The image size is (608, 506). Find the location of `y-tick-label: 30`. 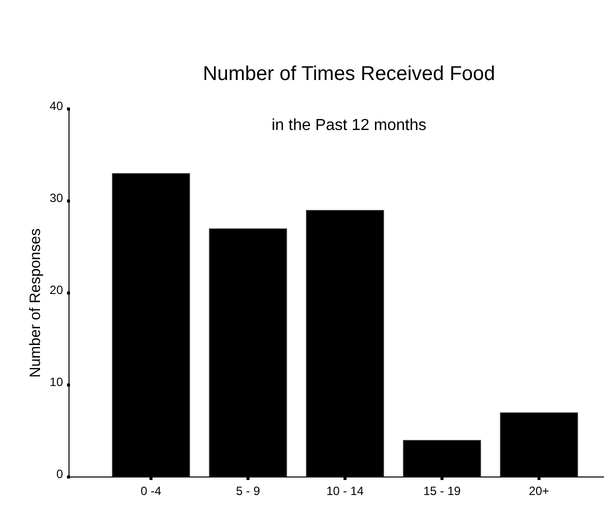

y-tick-label: 30 is located at coordinates (57, 198).